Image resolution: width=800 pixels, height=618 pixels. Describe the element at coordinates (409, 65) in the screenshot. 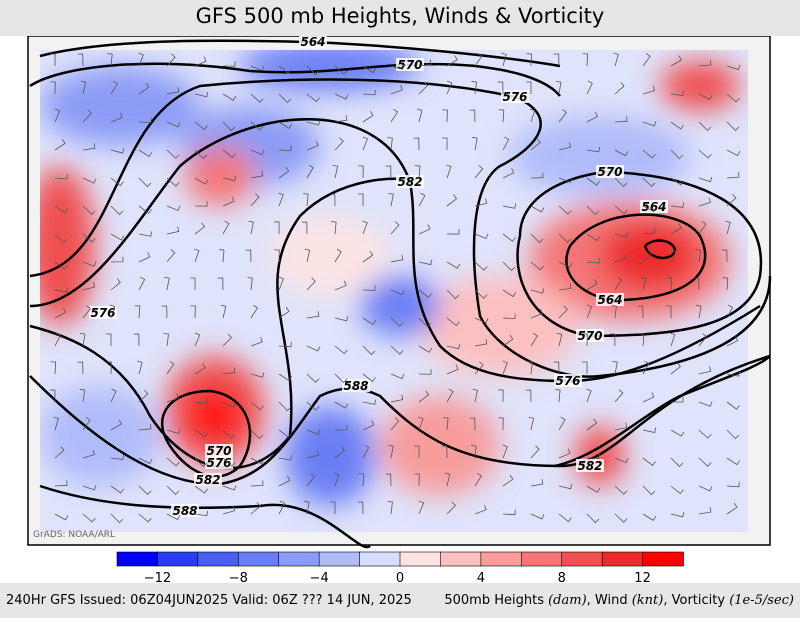

I see `contour-label: 570` at that location.